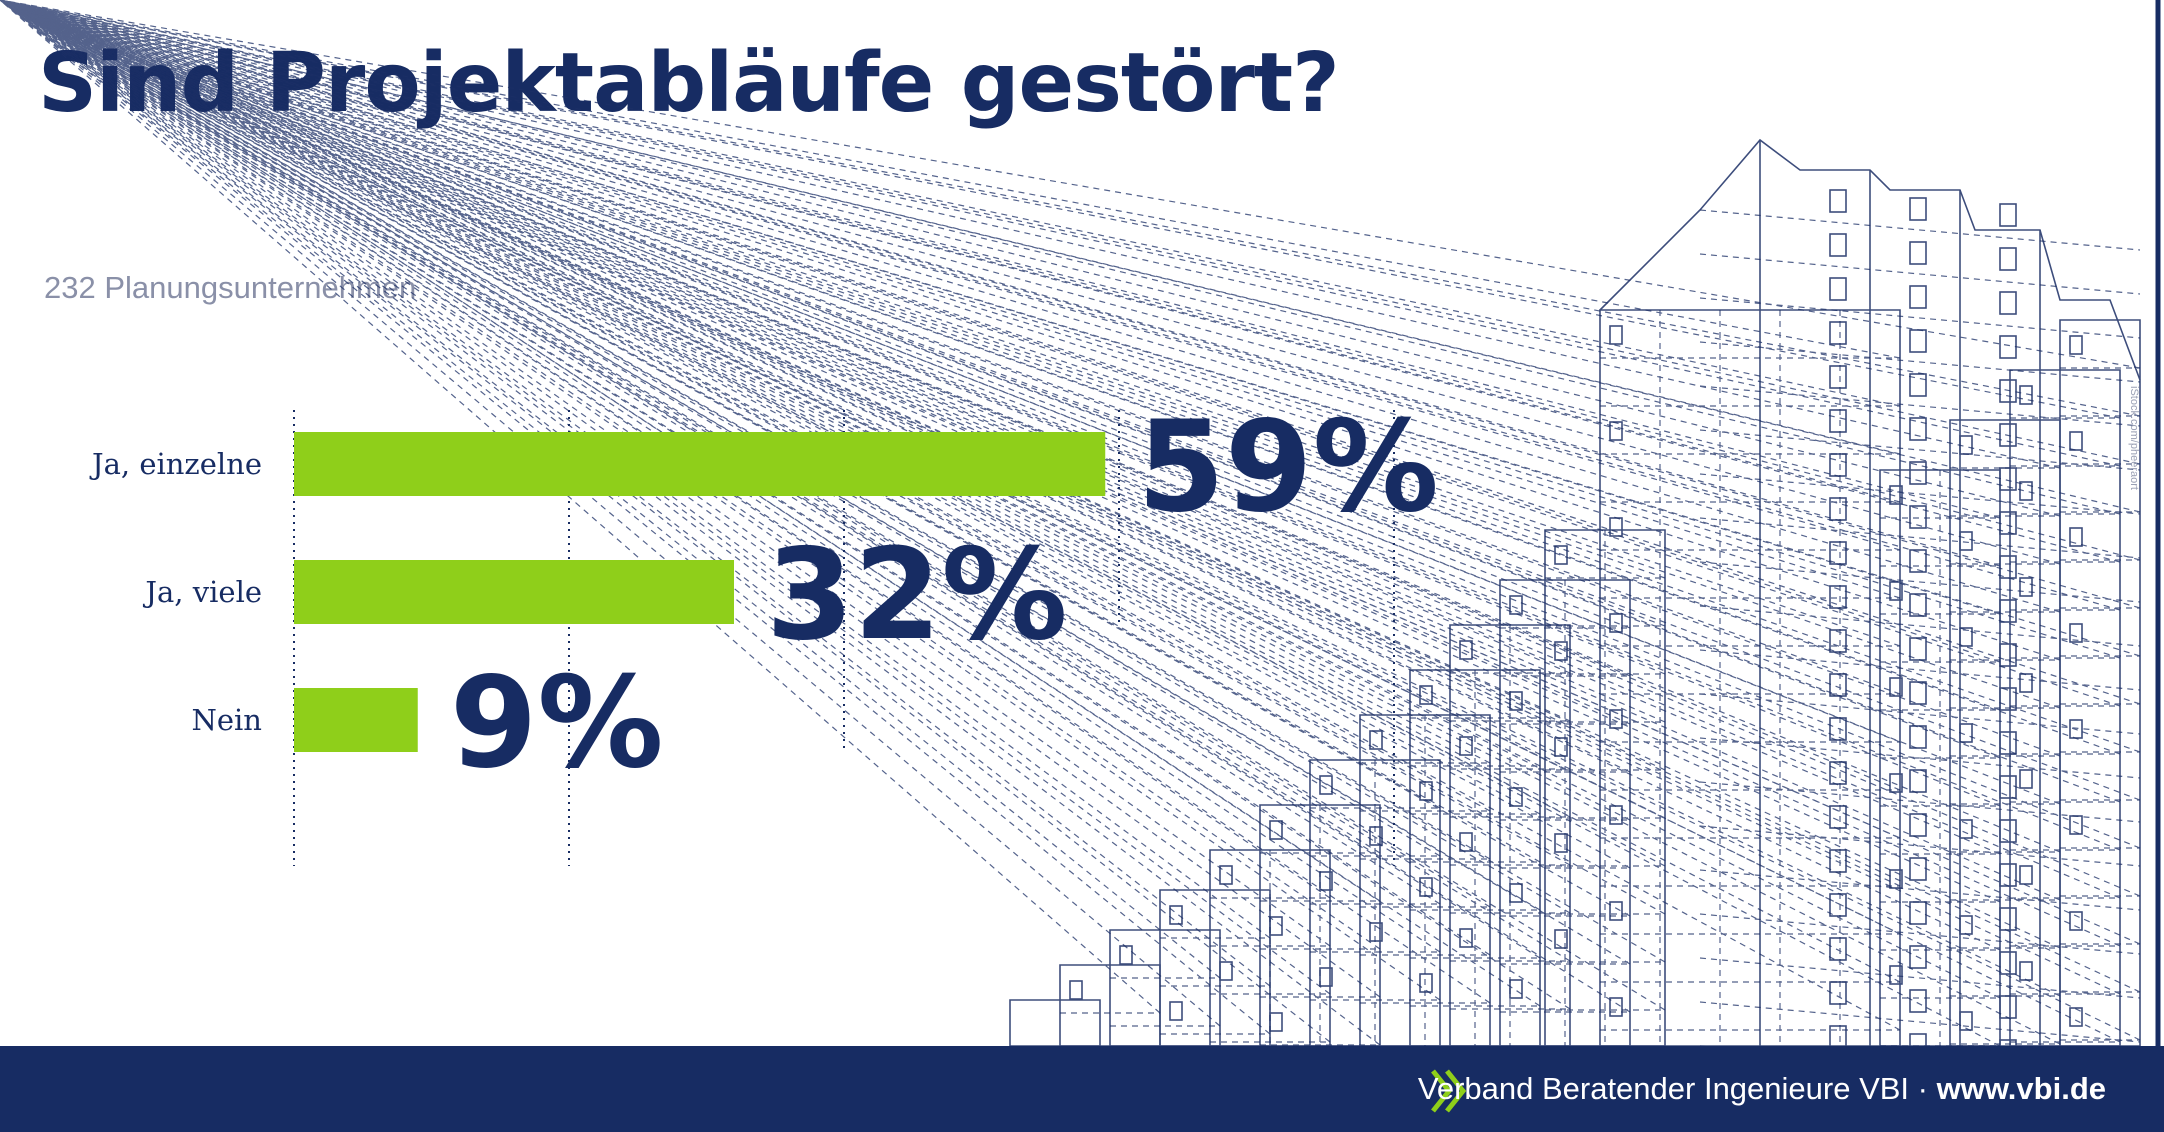  What do you see at coordinates (230, 287) in the screenshot?
I see `chart-subtitle: 232 Planungsunternehmen` at bounding box center [230, 287].